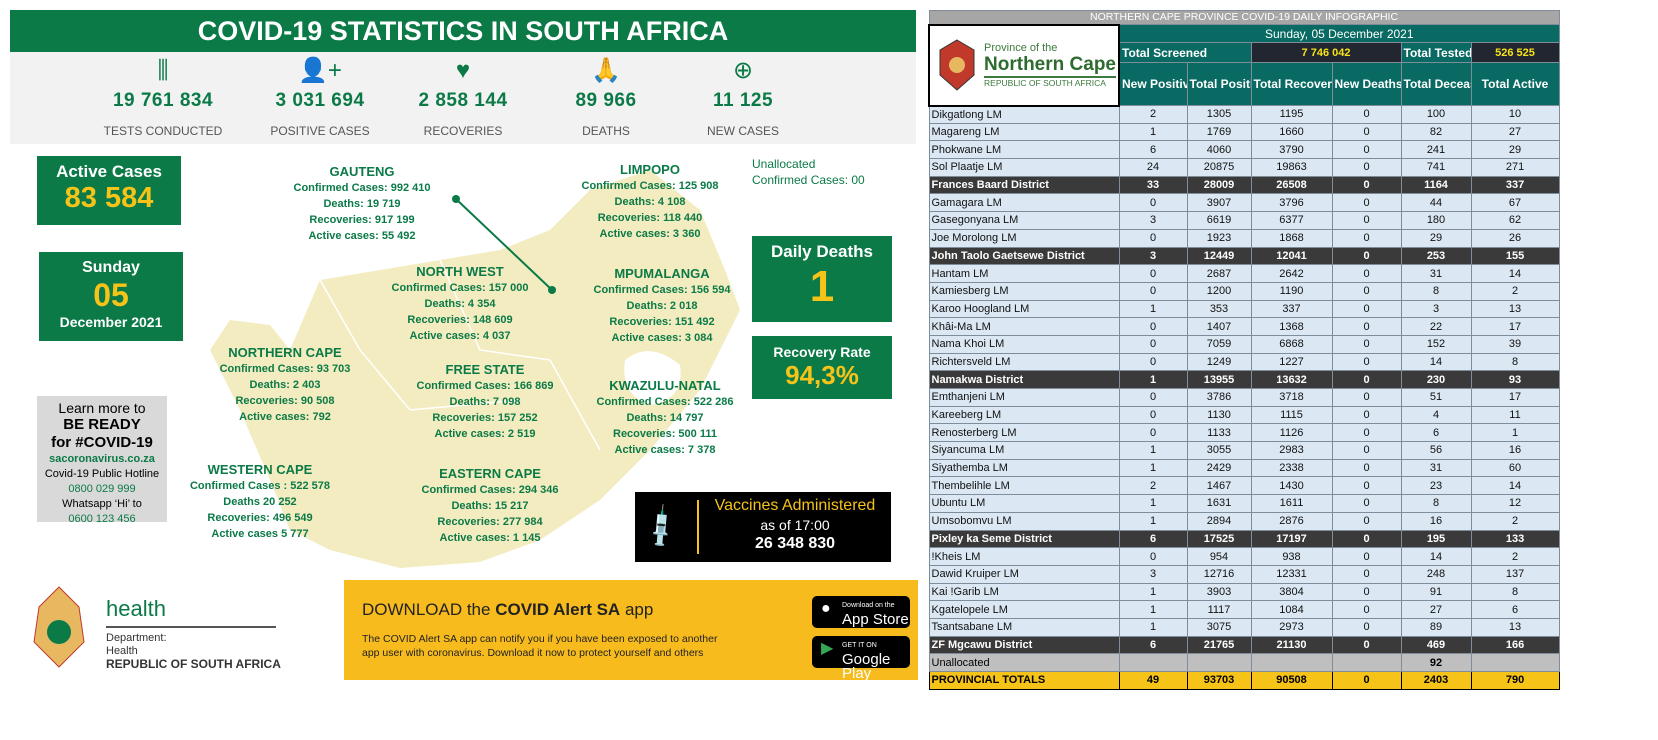 Image resolution: width=1658 pixels, height=740 pixels. Describe the element at coordinates (1021, 48) in the screenshot. I see `nc-logo-line1: Province of the` at that location.